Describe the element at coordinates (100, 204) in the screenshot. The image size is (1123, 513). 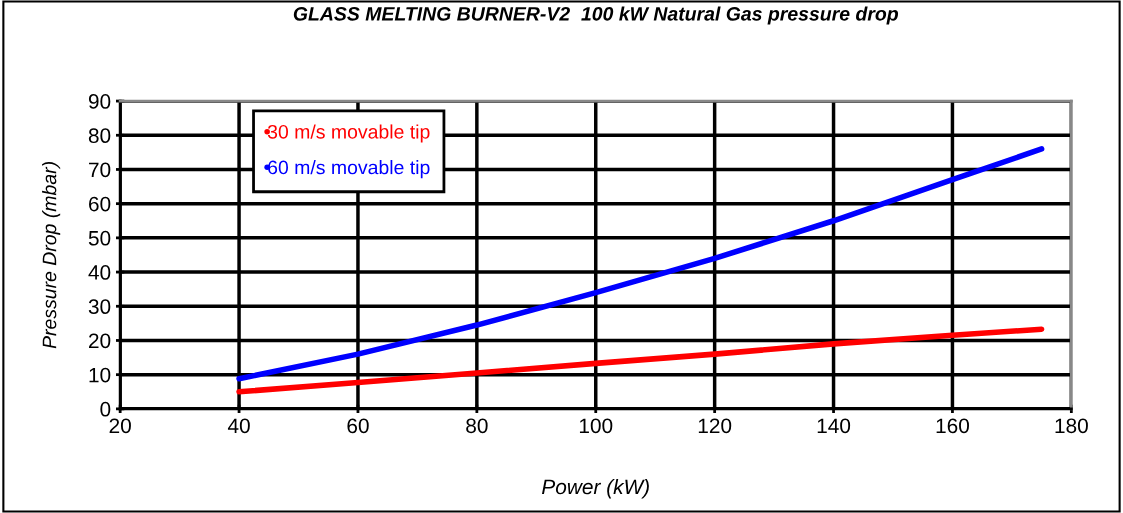
I see `y-tick-label: 60` at that location.